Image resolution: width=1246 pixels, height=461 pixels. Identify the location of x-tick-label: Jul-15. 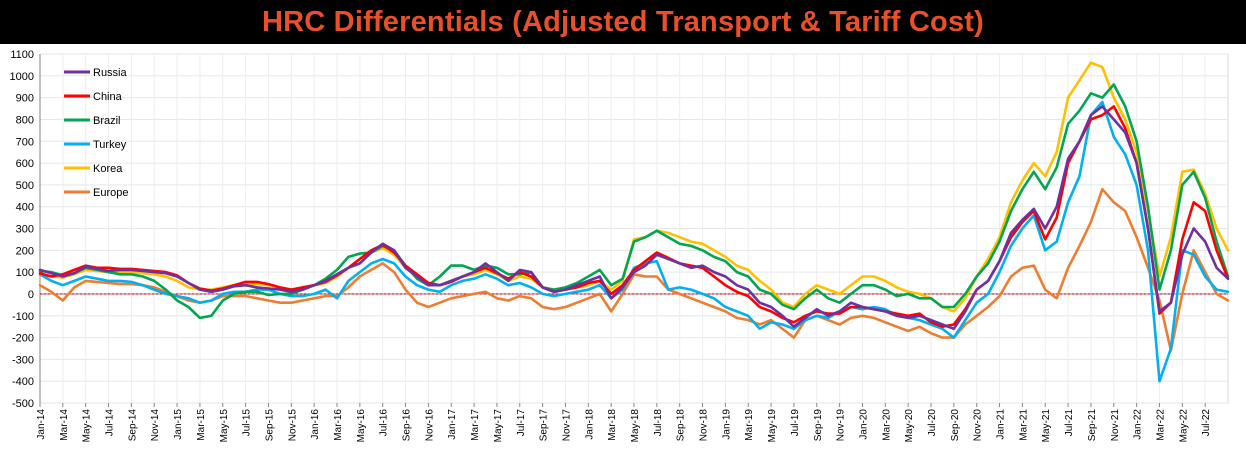
(247, 423).